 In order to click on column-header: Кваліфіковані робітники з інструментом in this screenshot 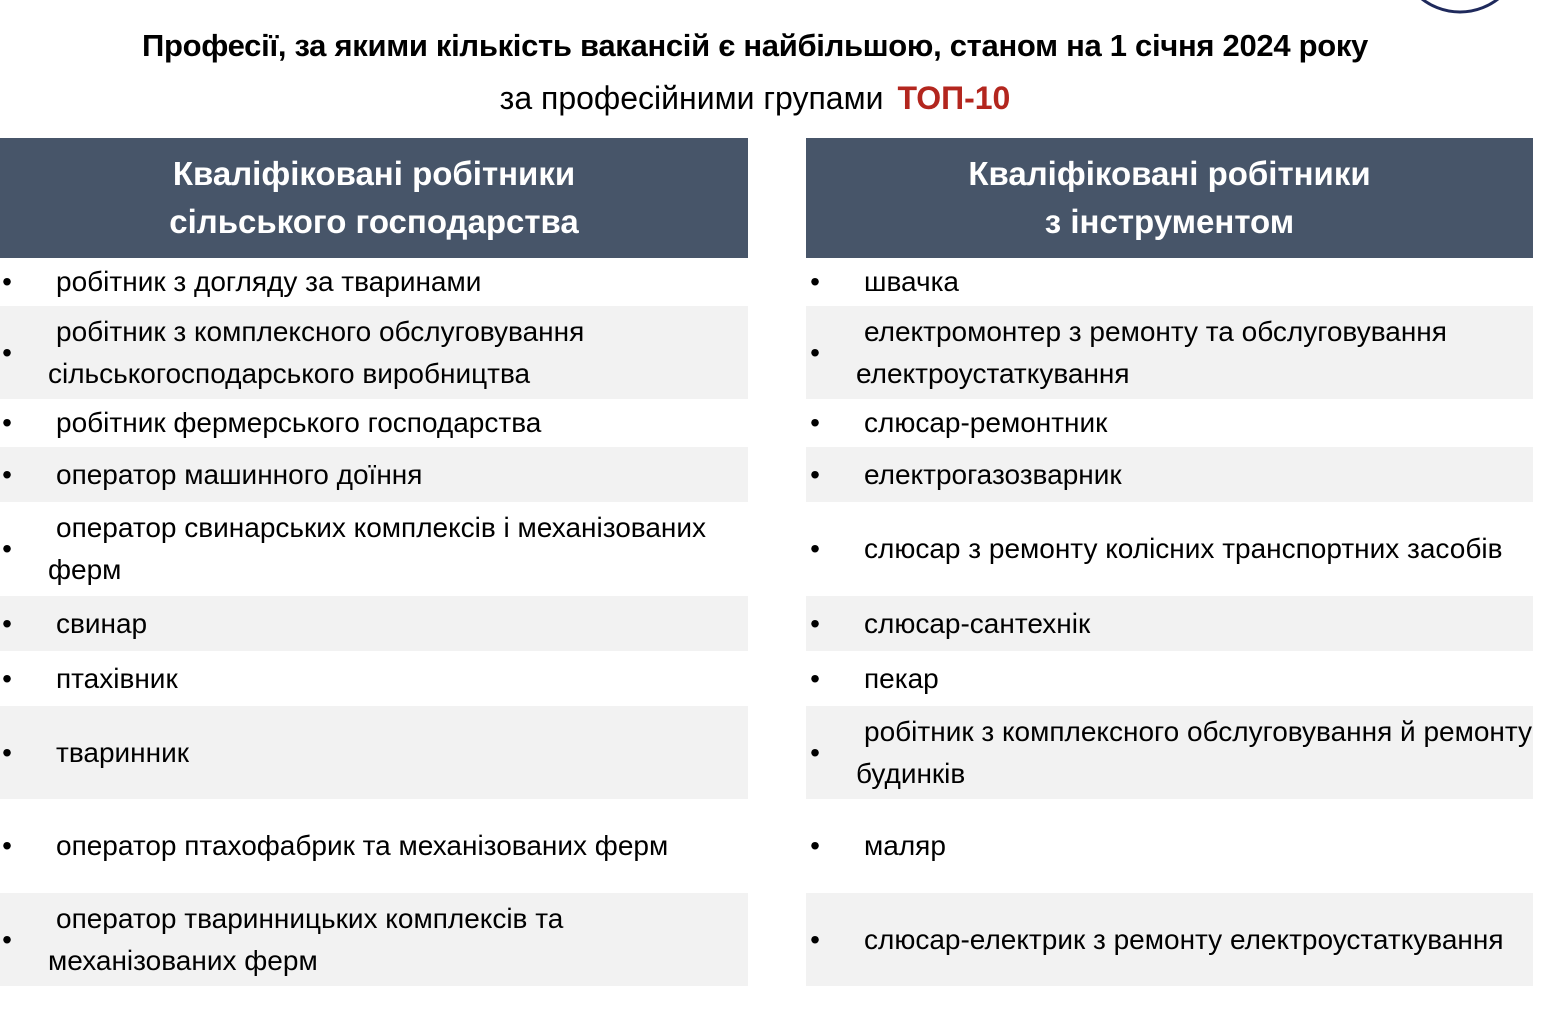, I will do `click(1169, 198)`.